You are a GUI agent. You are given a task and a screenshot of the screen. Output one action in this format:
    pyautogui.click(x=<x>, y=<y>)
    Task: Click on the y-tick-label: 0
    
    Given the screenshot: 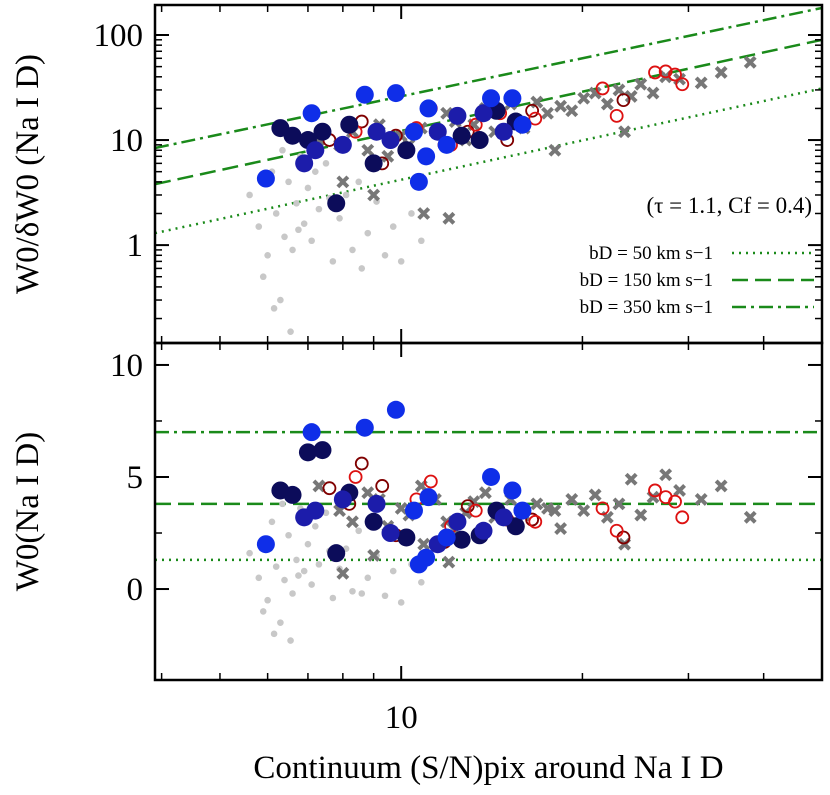 What is the action you would take?
    pyautogui.click(x=135, y=590)
    